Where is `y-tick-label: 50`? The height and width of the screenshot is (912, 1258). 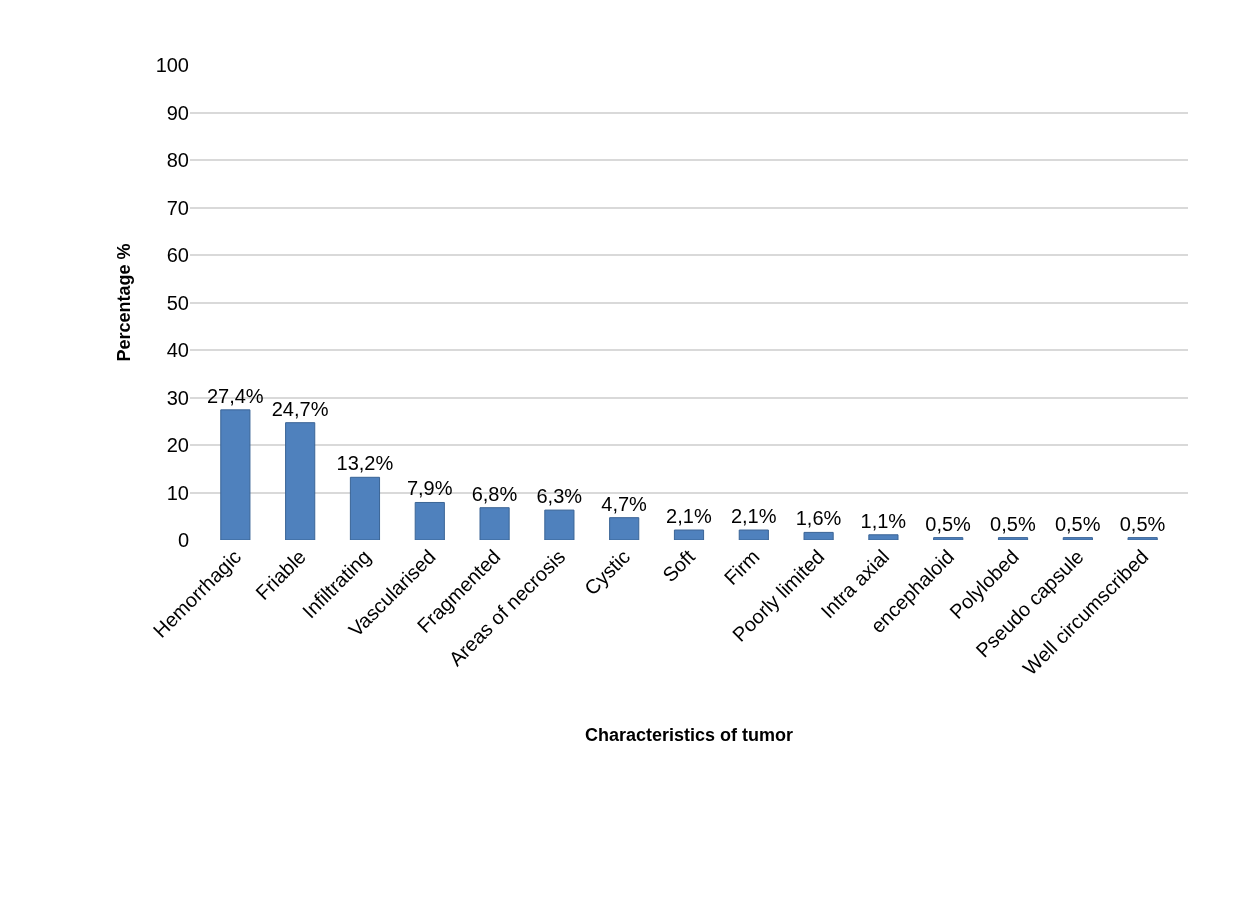 y-tick-label: 50 is located at coordinates (177, 302).